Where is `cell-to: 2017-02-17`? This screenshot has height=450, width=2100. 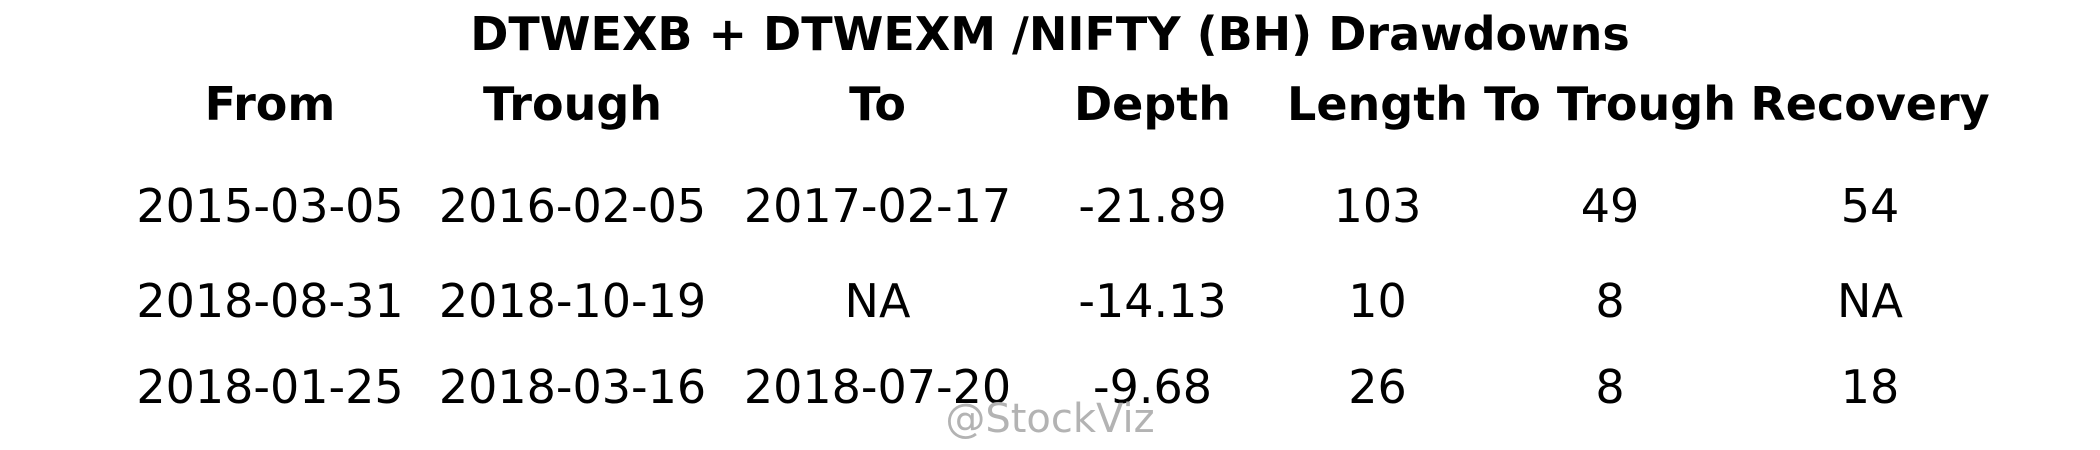
cell-to: 2017-02-17 is located at coordinates (877, 206).